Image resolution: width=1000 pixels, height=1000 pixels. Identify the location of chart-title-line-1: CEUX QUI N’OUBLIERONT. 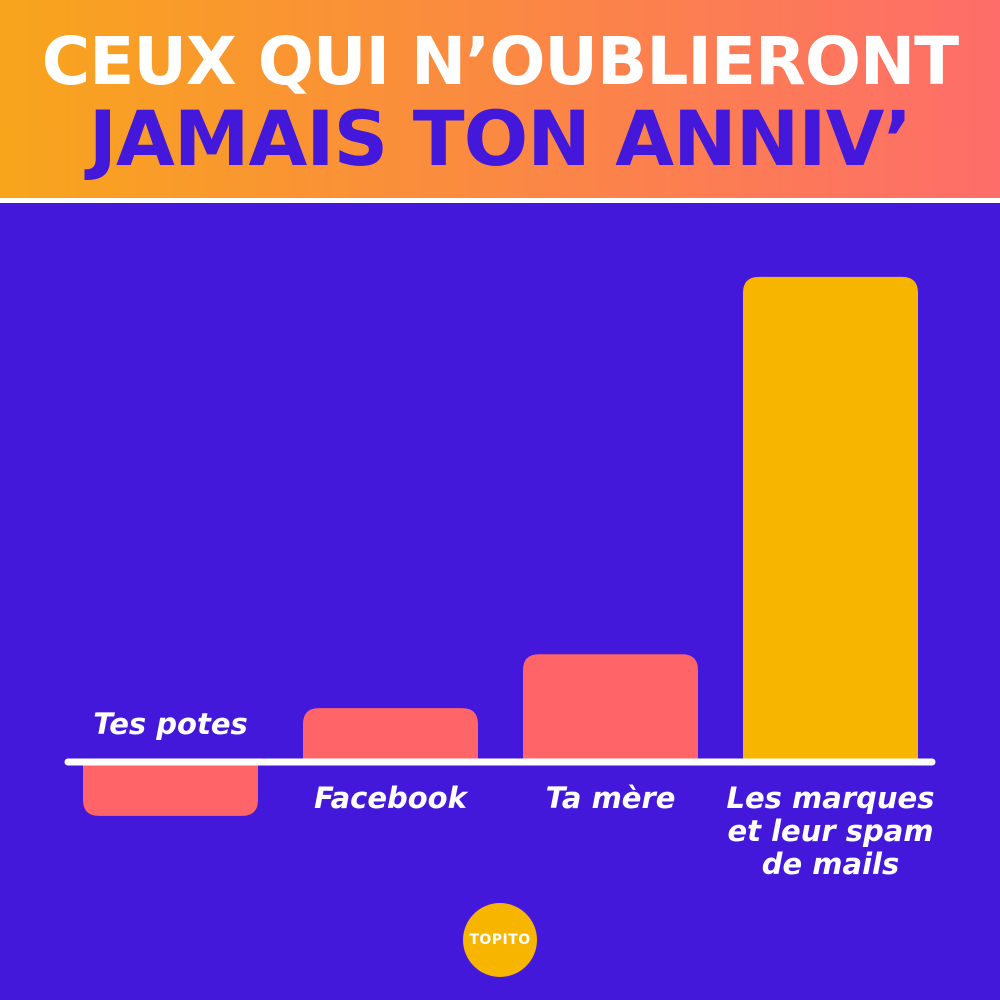
(500, 61).